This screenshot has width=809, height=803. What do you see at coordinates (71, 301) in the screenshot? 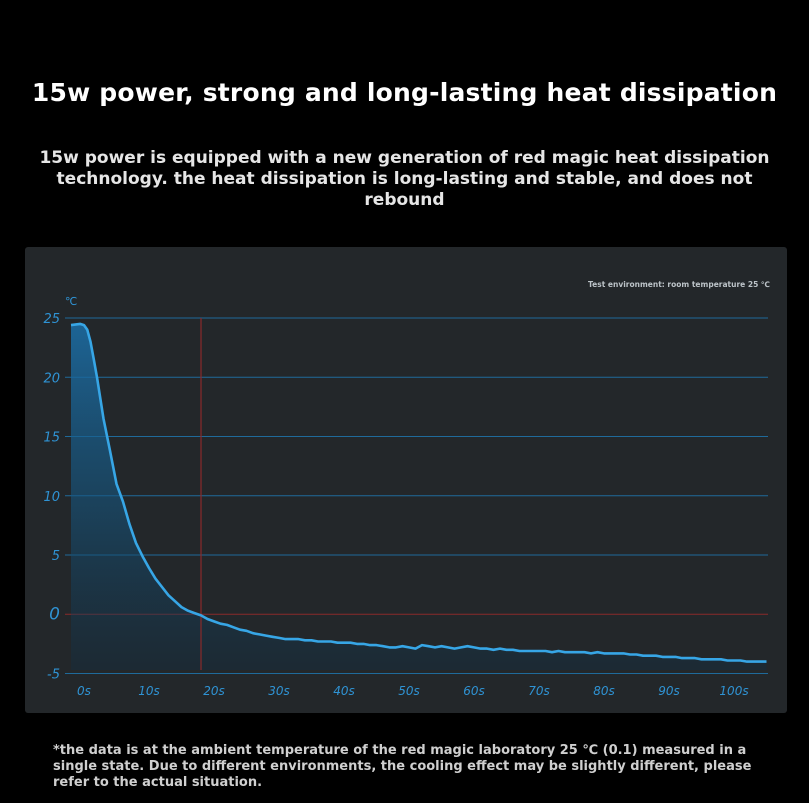
I see `y-axis-unit: ℃` at bounding box center [71, 301].